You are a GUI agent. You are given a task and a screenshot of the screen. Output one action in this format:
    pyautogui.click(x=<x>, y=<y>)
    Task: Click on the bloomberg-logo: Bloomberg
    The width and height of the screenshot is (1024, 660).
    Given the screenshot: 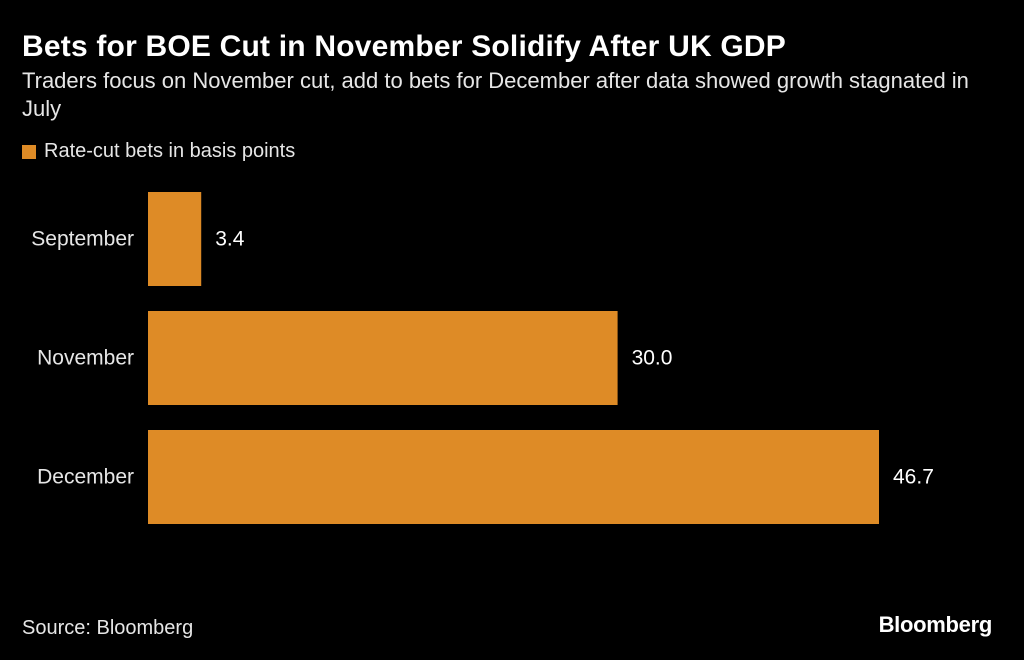 What is the action you would take?
    pyautogui.click(x=935, y=624)
    